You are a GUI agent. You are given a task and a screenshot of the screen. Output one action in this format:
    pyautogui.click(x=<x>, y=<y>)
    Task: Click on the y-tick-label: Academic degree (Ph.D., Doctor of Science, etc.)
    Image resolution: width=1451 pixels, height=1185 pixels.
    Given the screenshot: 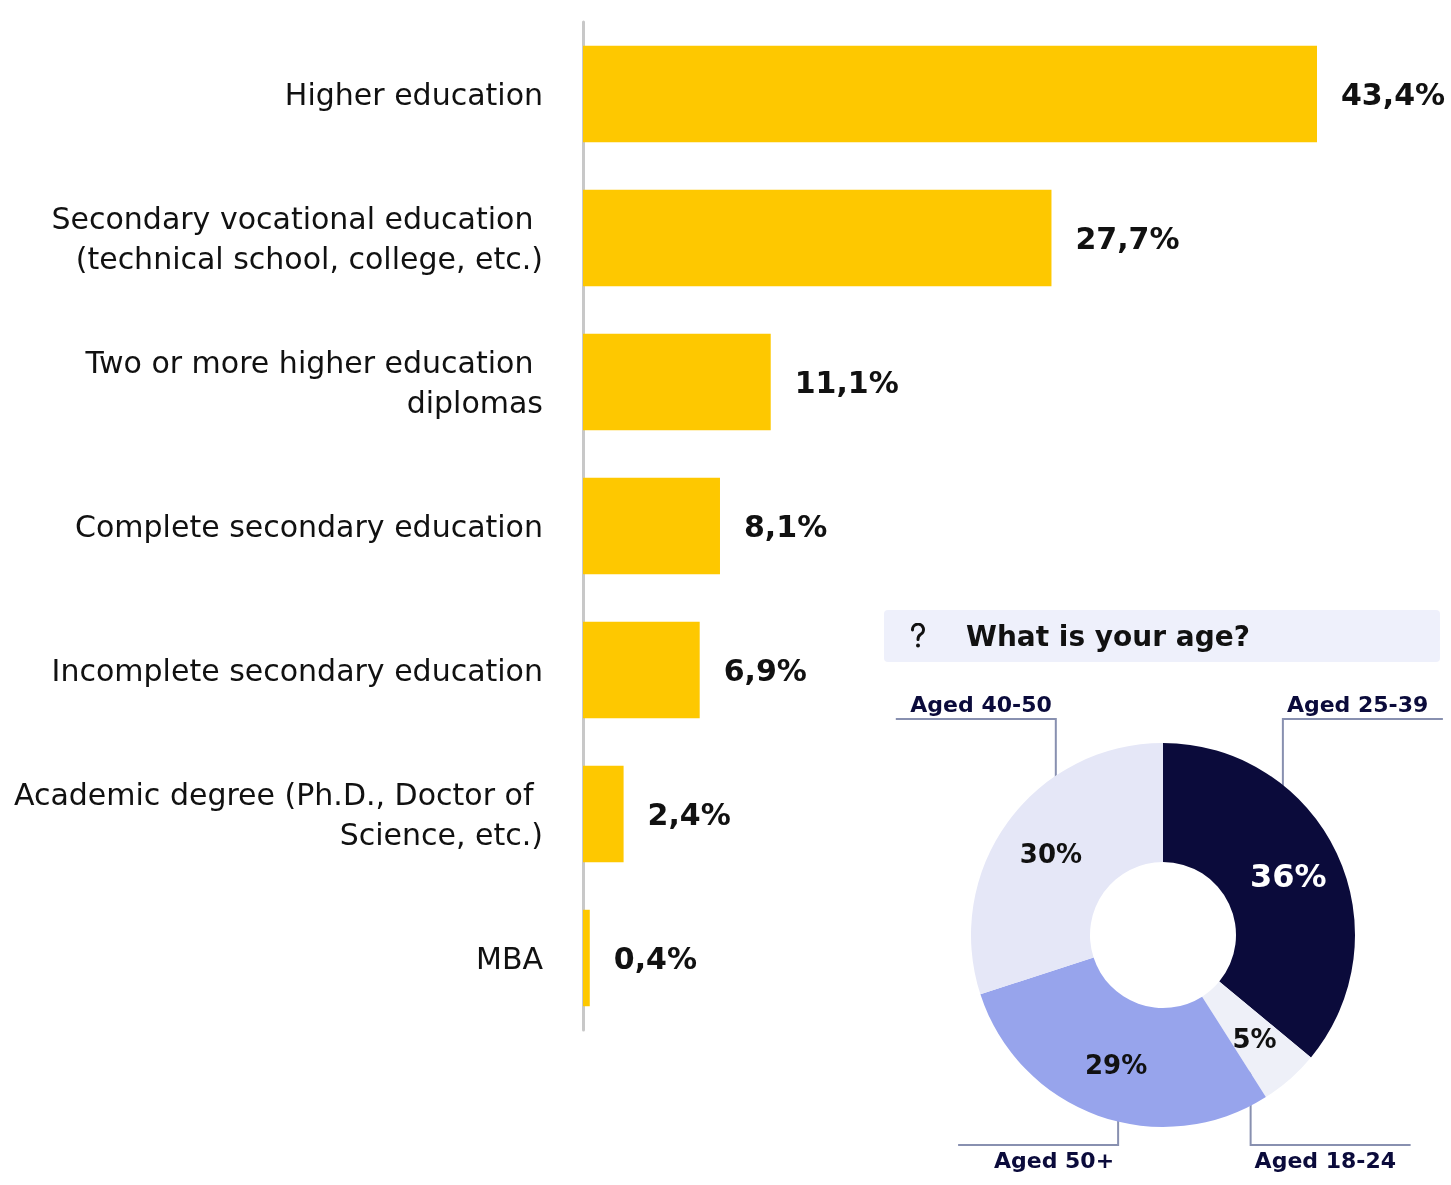 What is the action you would take?
    pyautogui.click(x=278, y=814)
    